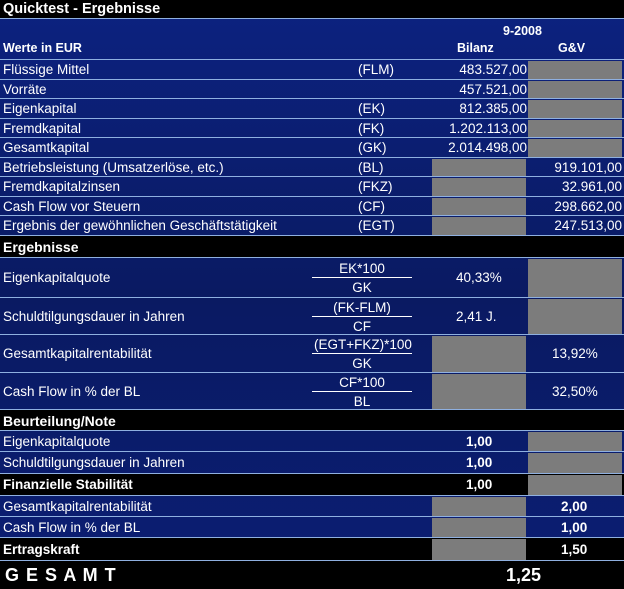 The width and height of the screenshot is (624, 589). Describe the element at coordinates (57, 277) in the screenshot. I see `result-label: Eigenkapitalquote` at that location.